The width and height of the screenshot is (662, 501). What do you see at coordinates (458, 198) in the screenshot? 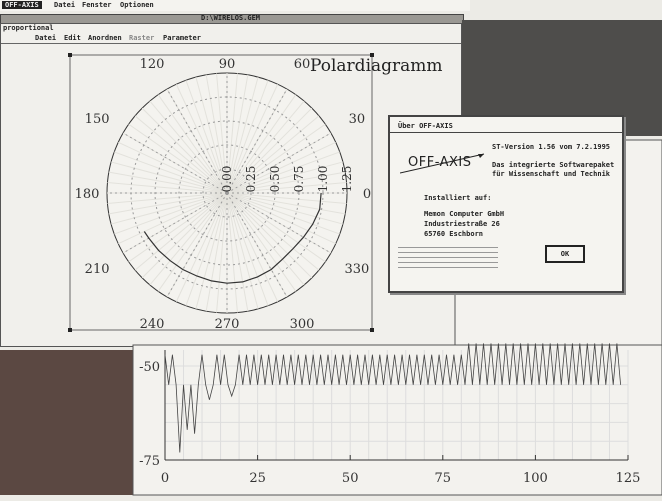
I see `installed-label: Installiert auf:` at bounding box center [458, 198].